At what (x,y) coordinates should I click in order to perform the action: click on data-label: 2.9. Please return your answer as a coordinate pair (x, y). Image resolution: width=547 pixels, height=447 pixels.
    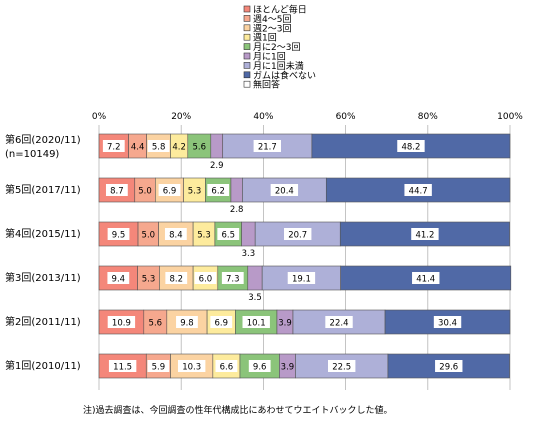
    Looking at the image, I should click on (217, 166).